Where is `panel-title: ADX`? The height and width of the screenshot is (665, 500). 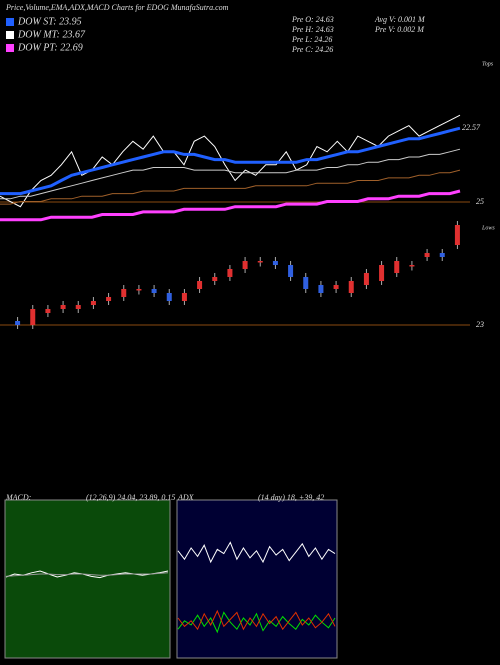
panel-title: ADX is located at coordinates (186, 497).